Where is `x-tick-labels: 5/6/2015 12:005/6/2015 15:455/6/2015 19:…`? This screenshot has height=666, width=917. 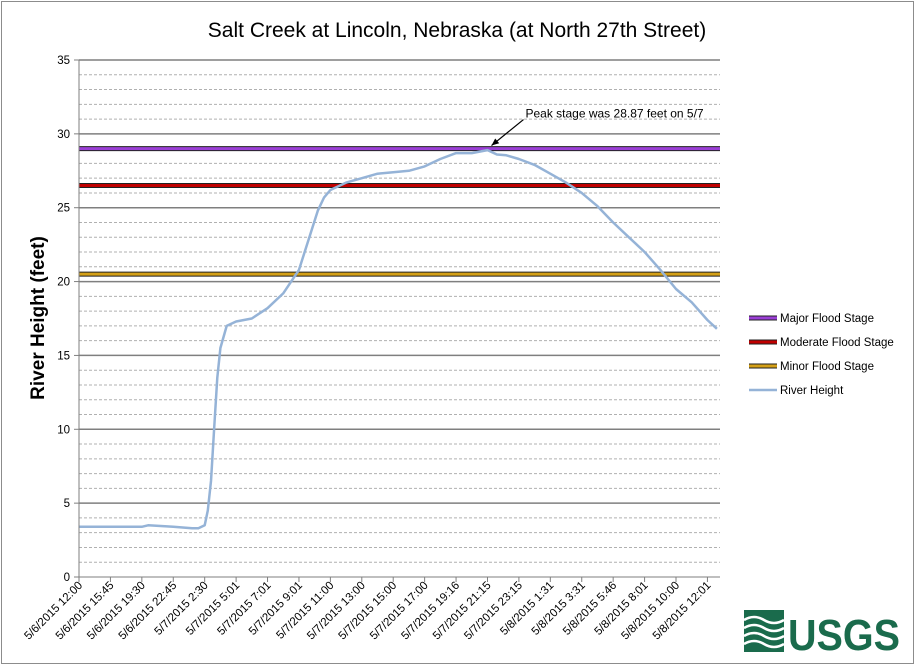
x-tick-labels: 5/6/2015 12:005/6/2015 15:455/6/2015 19:… is located at coordinates (367, 611).